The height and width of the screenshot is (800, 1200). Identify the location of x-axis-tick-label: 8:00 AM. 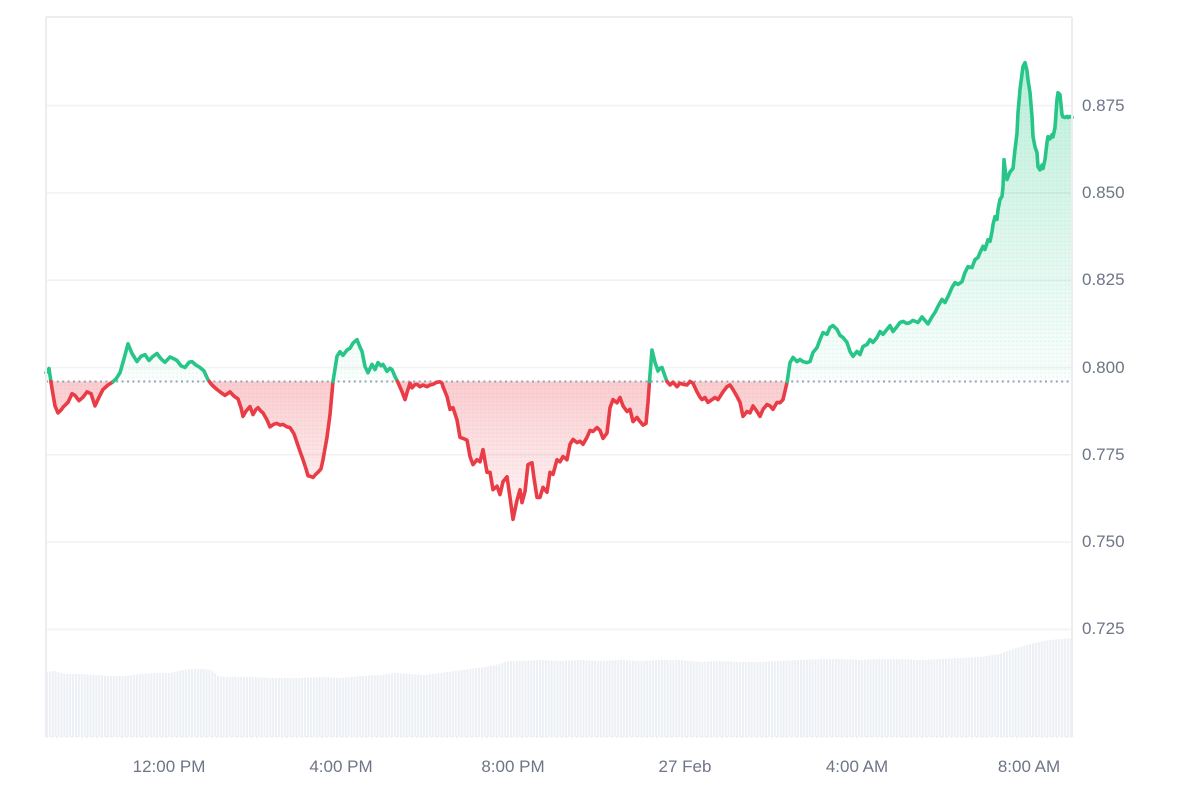
(1029, 766).